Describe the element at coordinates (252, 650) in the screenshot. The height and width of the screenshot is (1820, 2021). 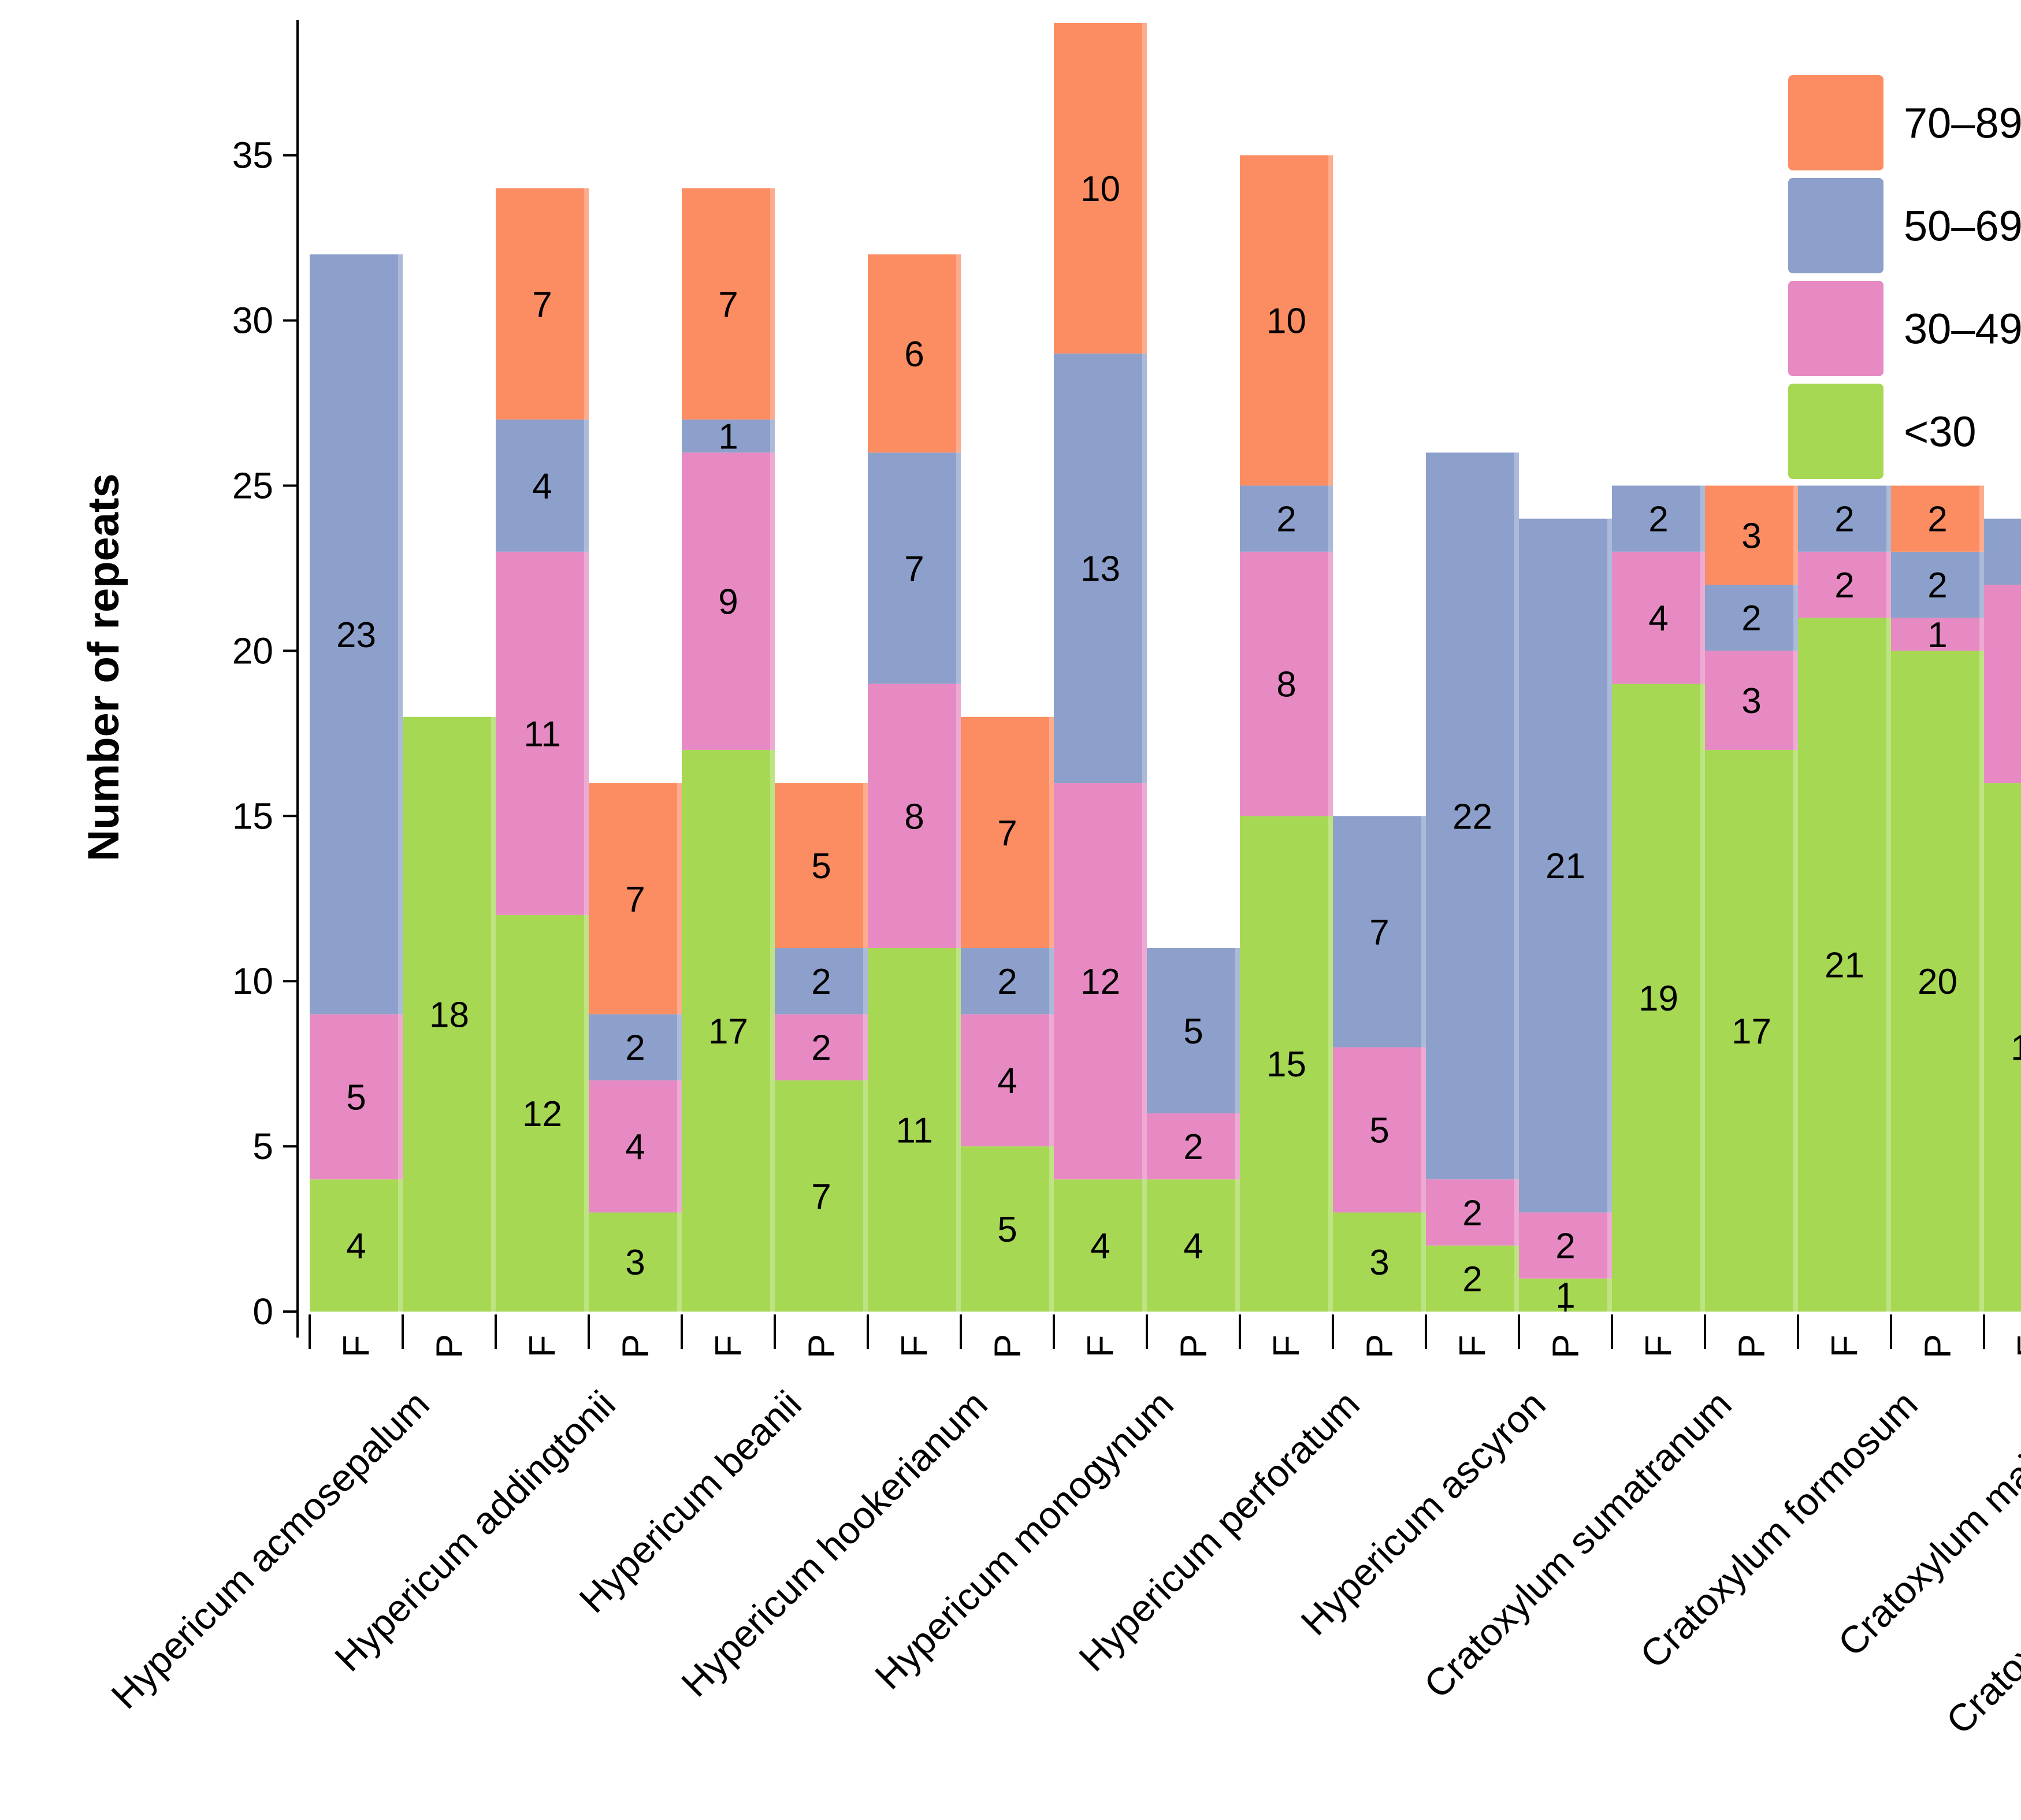
I see `y-tick-label: 20` at that location.